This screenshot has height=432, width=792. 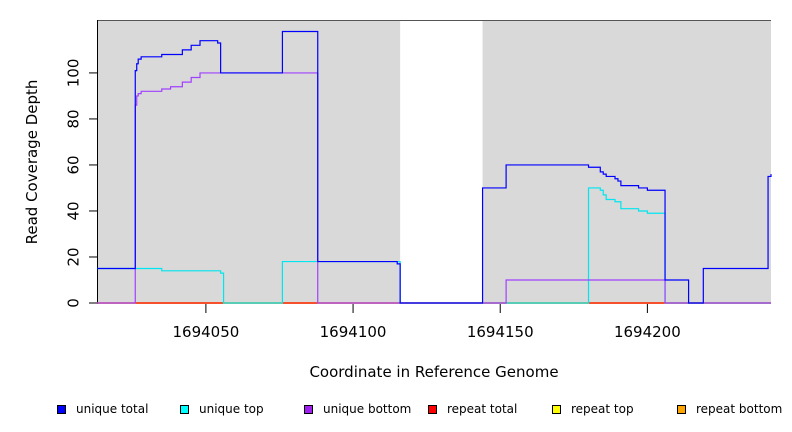 What do you see at coordinates (205, 332) in the screenshot?
I see `x-tick-label: 1694050` at bounding box center [205, 332].